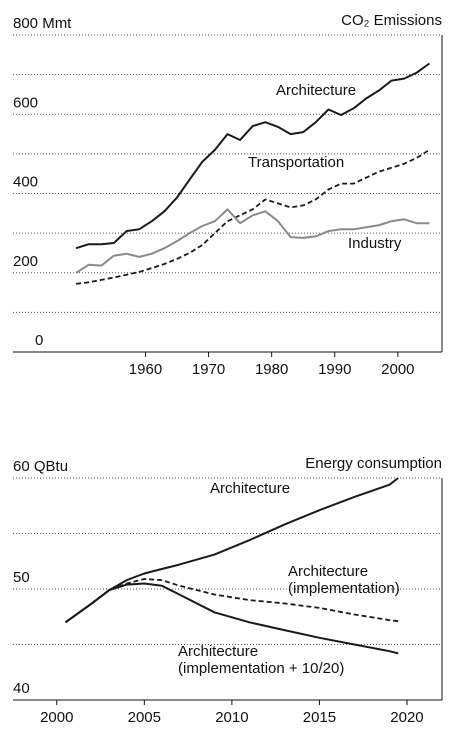 The width and height of the screenshot is (460, 733). What do you see at coordinates (40, 466) in the screenshot?
I see `y-tick-label: 60 QBtu` at bounding box center [40, 466].